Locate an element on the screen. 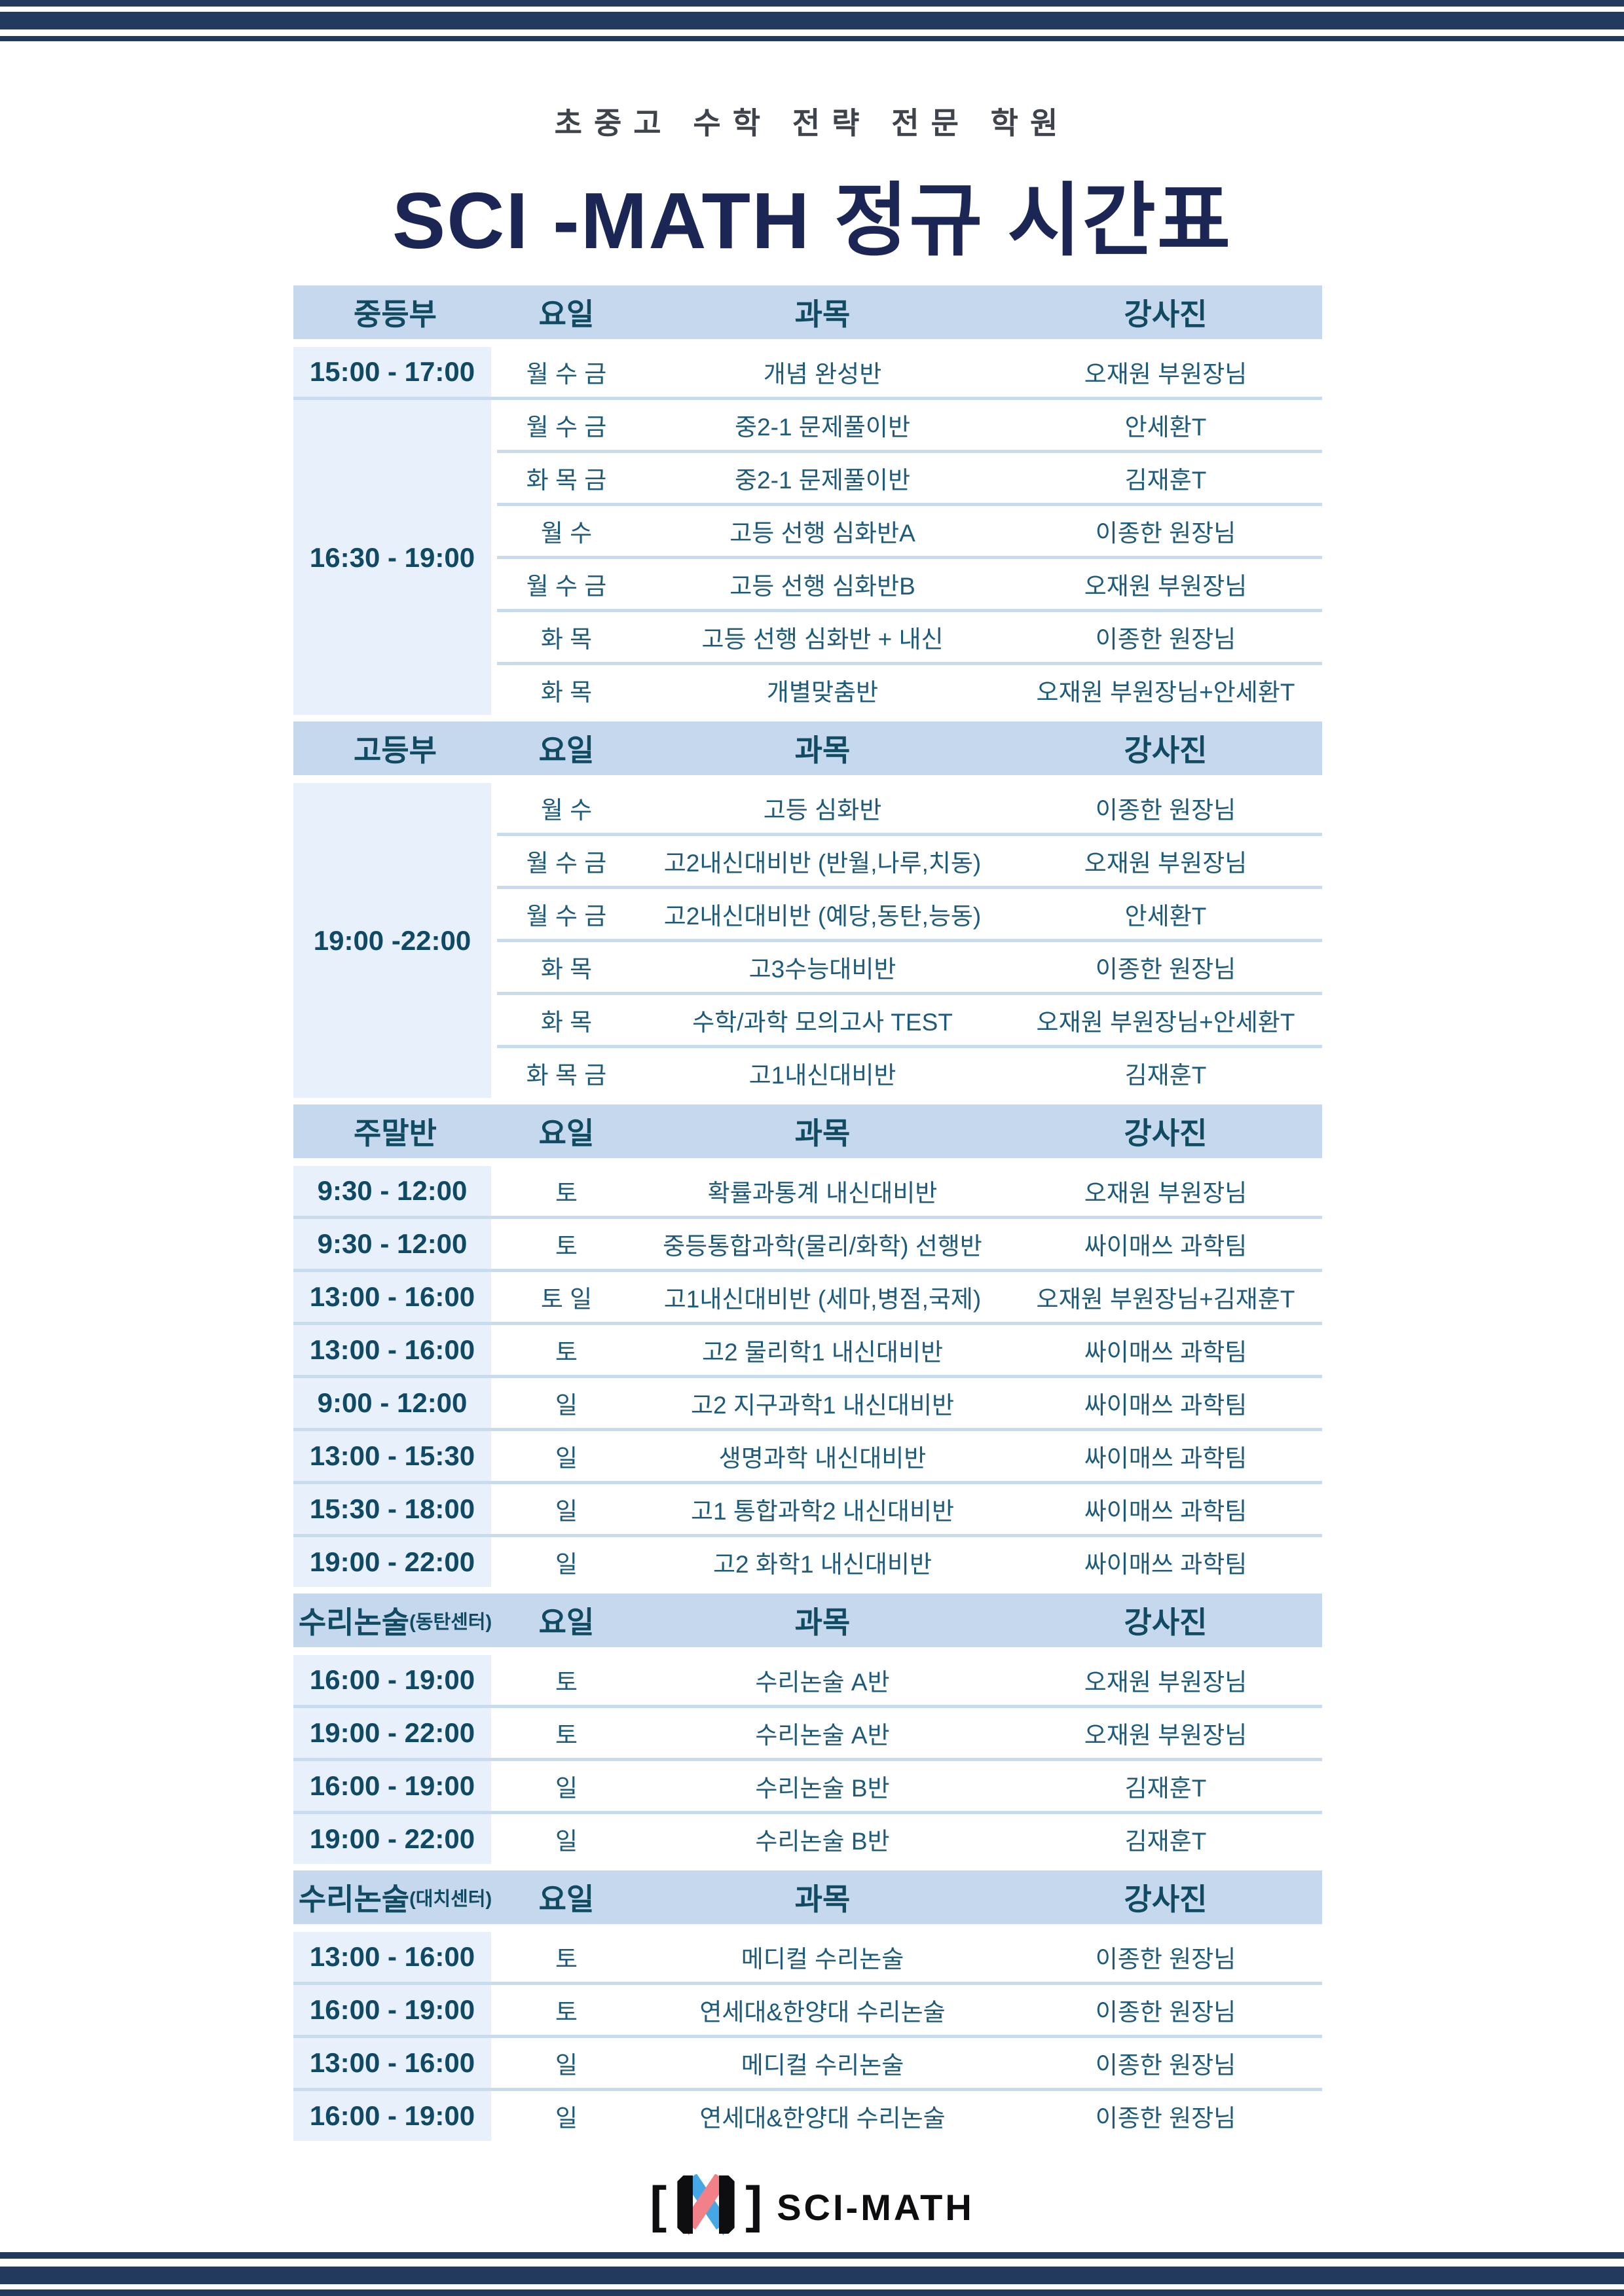 The width and height of the screenshot is (1624, 2296). bottom-border-stripe-thick is located at coordinates (812, 2275).